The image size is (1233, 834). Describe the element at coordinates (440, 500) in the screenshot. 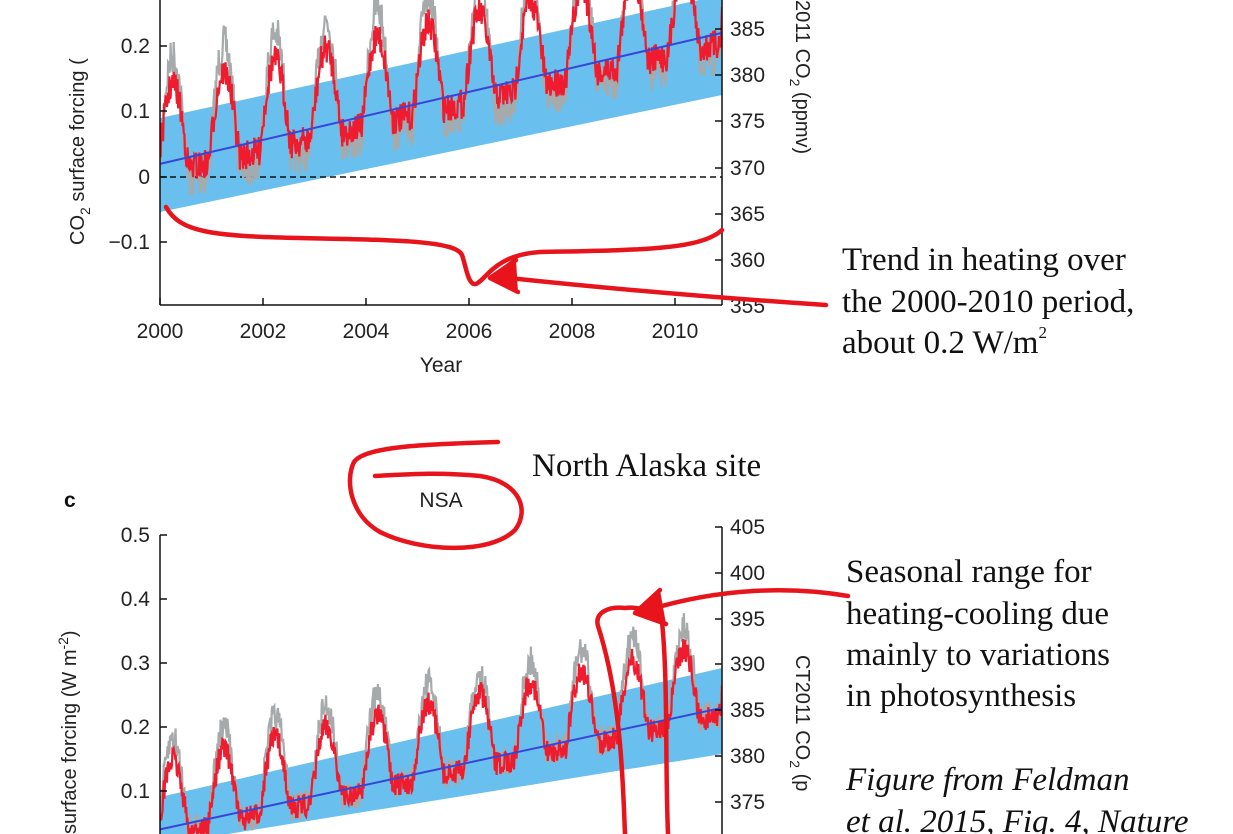

I see `bottom-panel-title-nsa: NSA` at that location.